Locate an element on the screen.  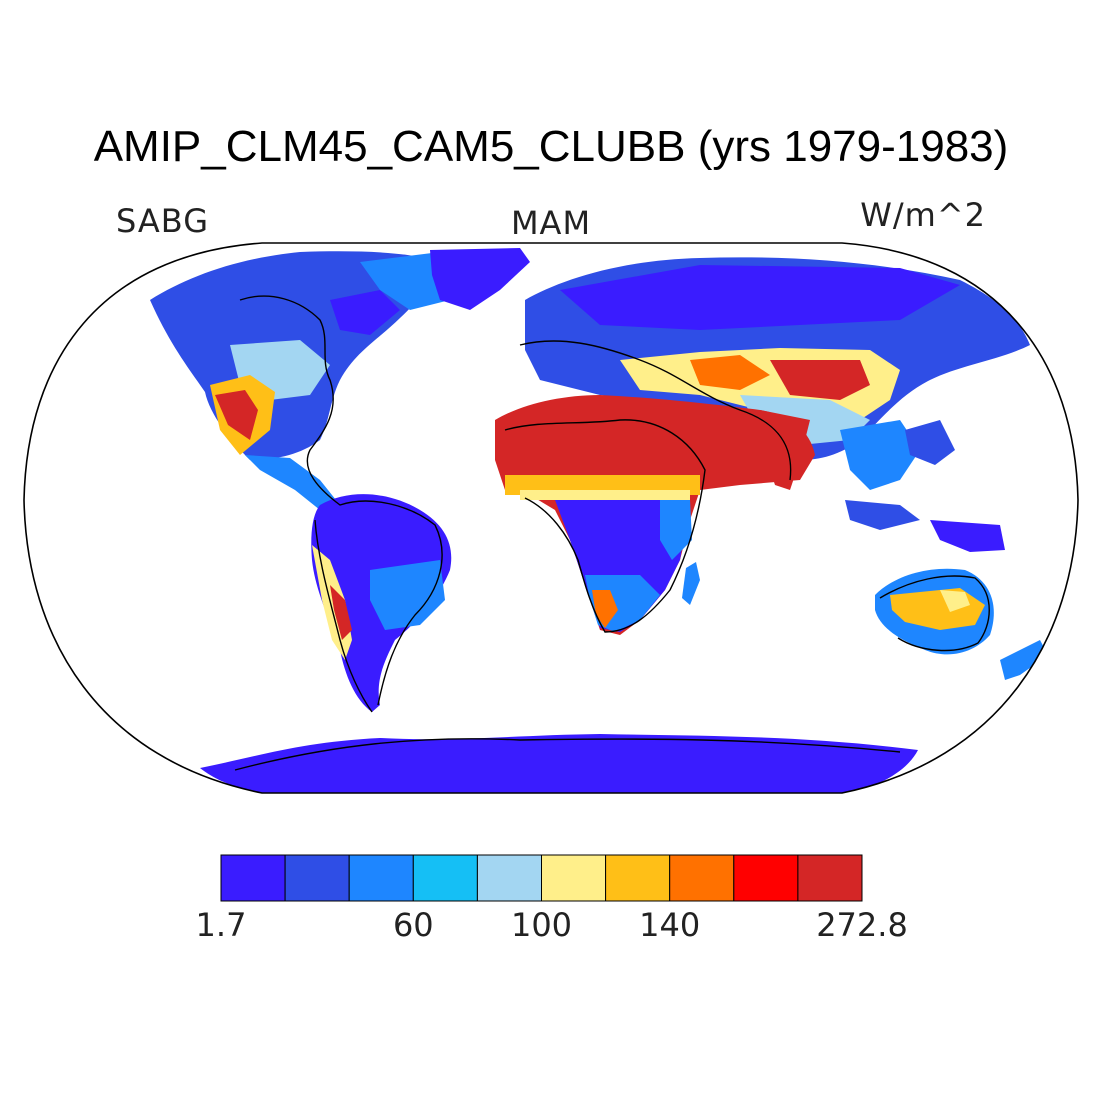
variable-label: SABG is located at coordinates (162, 221).